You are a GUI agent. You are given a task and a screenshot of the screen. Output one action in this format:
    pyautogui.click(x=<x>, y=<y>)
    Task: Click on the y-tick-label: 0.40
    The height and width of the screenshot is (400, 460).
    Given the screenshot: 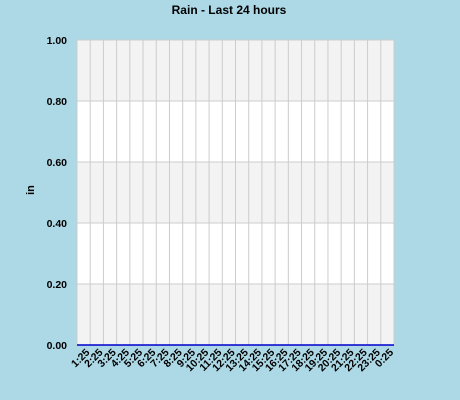 What is the action you would take?
    pyautogui.click(x=57, y=224)
    